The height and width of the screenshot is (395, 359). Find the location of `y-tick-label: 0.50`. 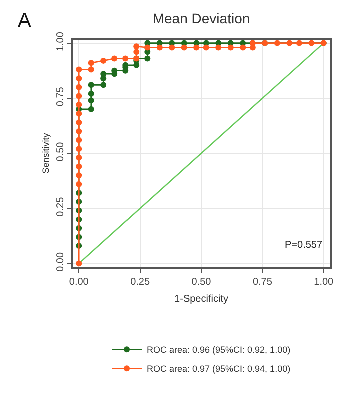

y-tick-label: 0.50 is located at coordinates (60, 152).